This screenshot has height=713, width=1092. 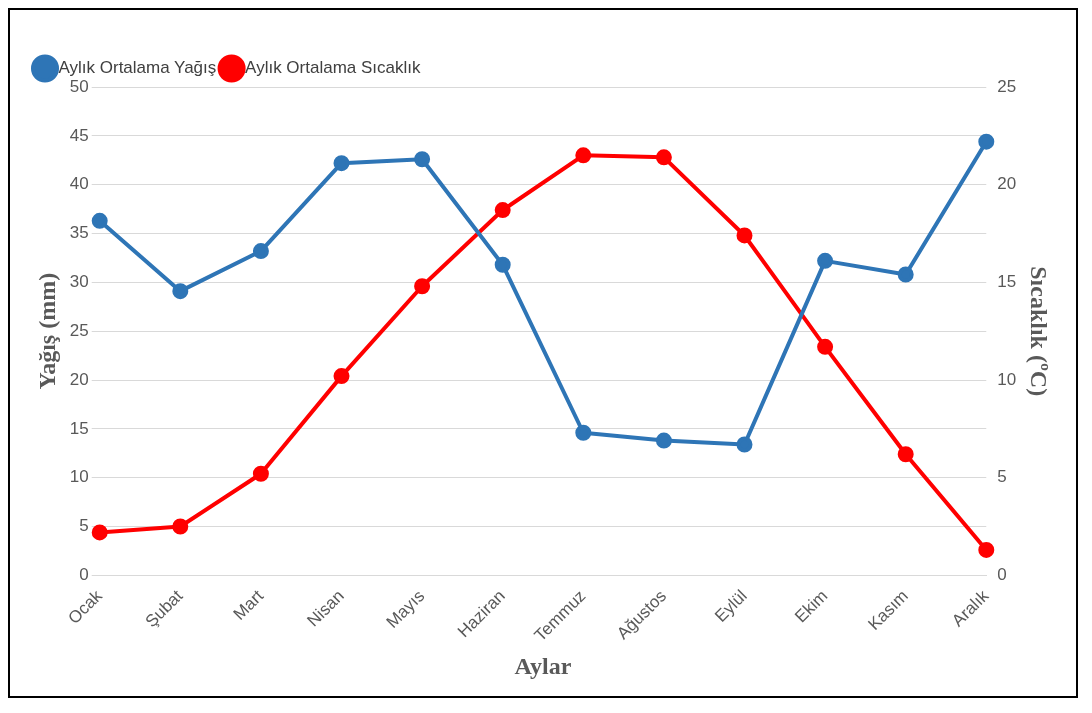 What do you see at coordinates (1007, 282) in the screenshot?
I see `y2-tick-label: 15` at bounding box center [1007, 282].